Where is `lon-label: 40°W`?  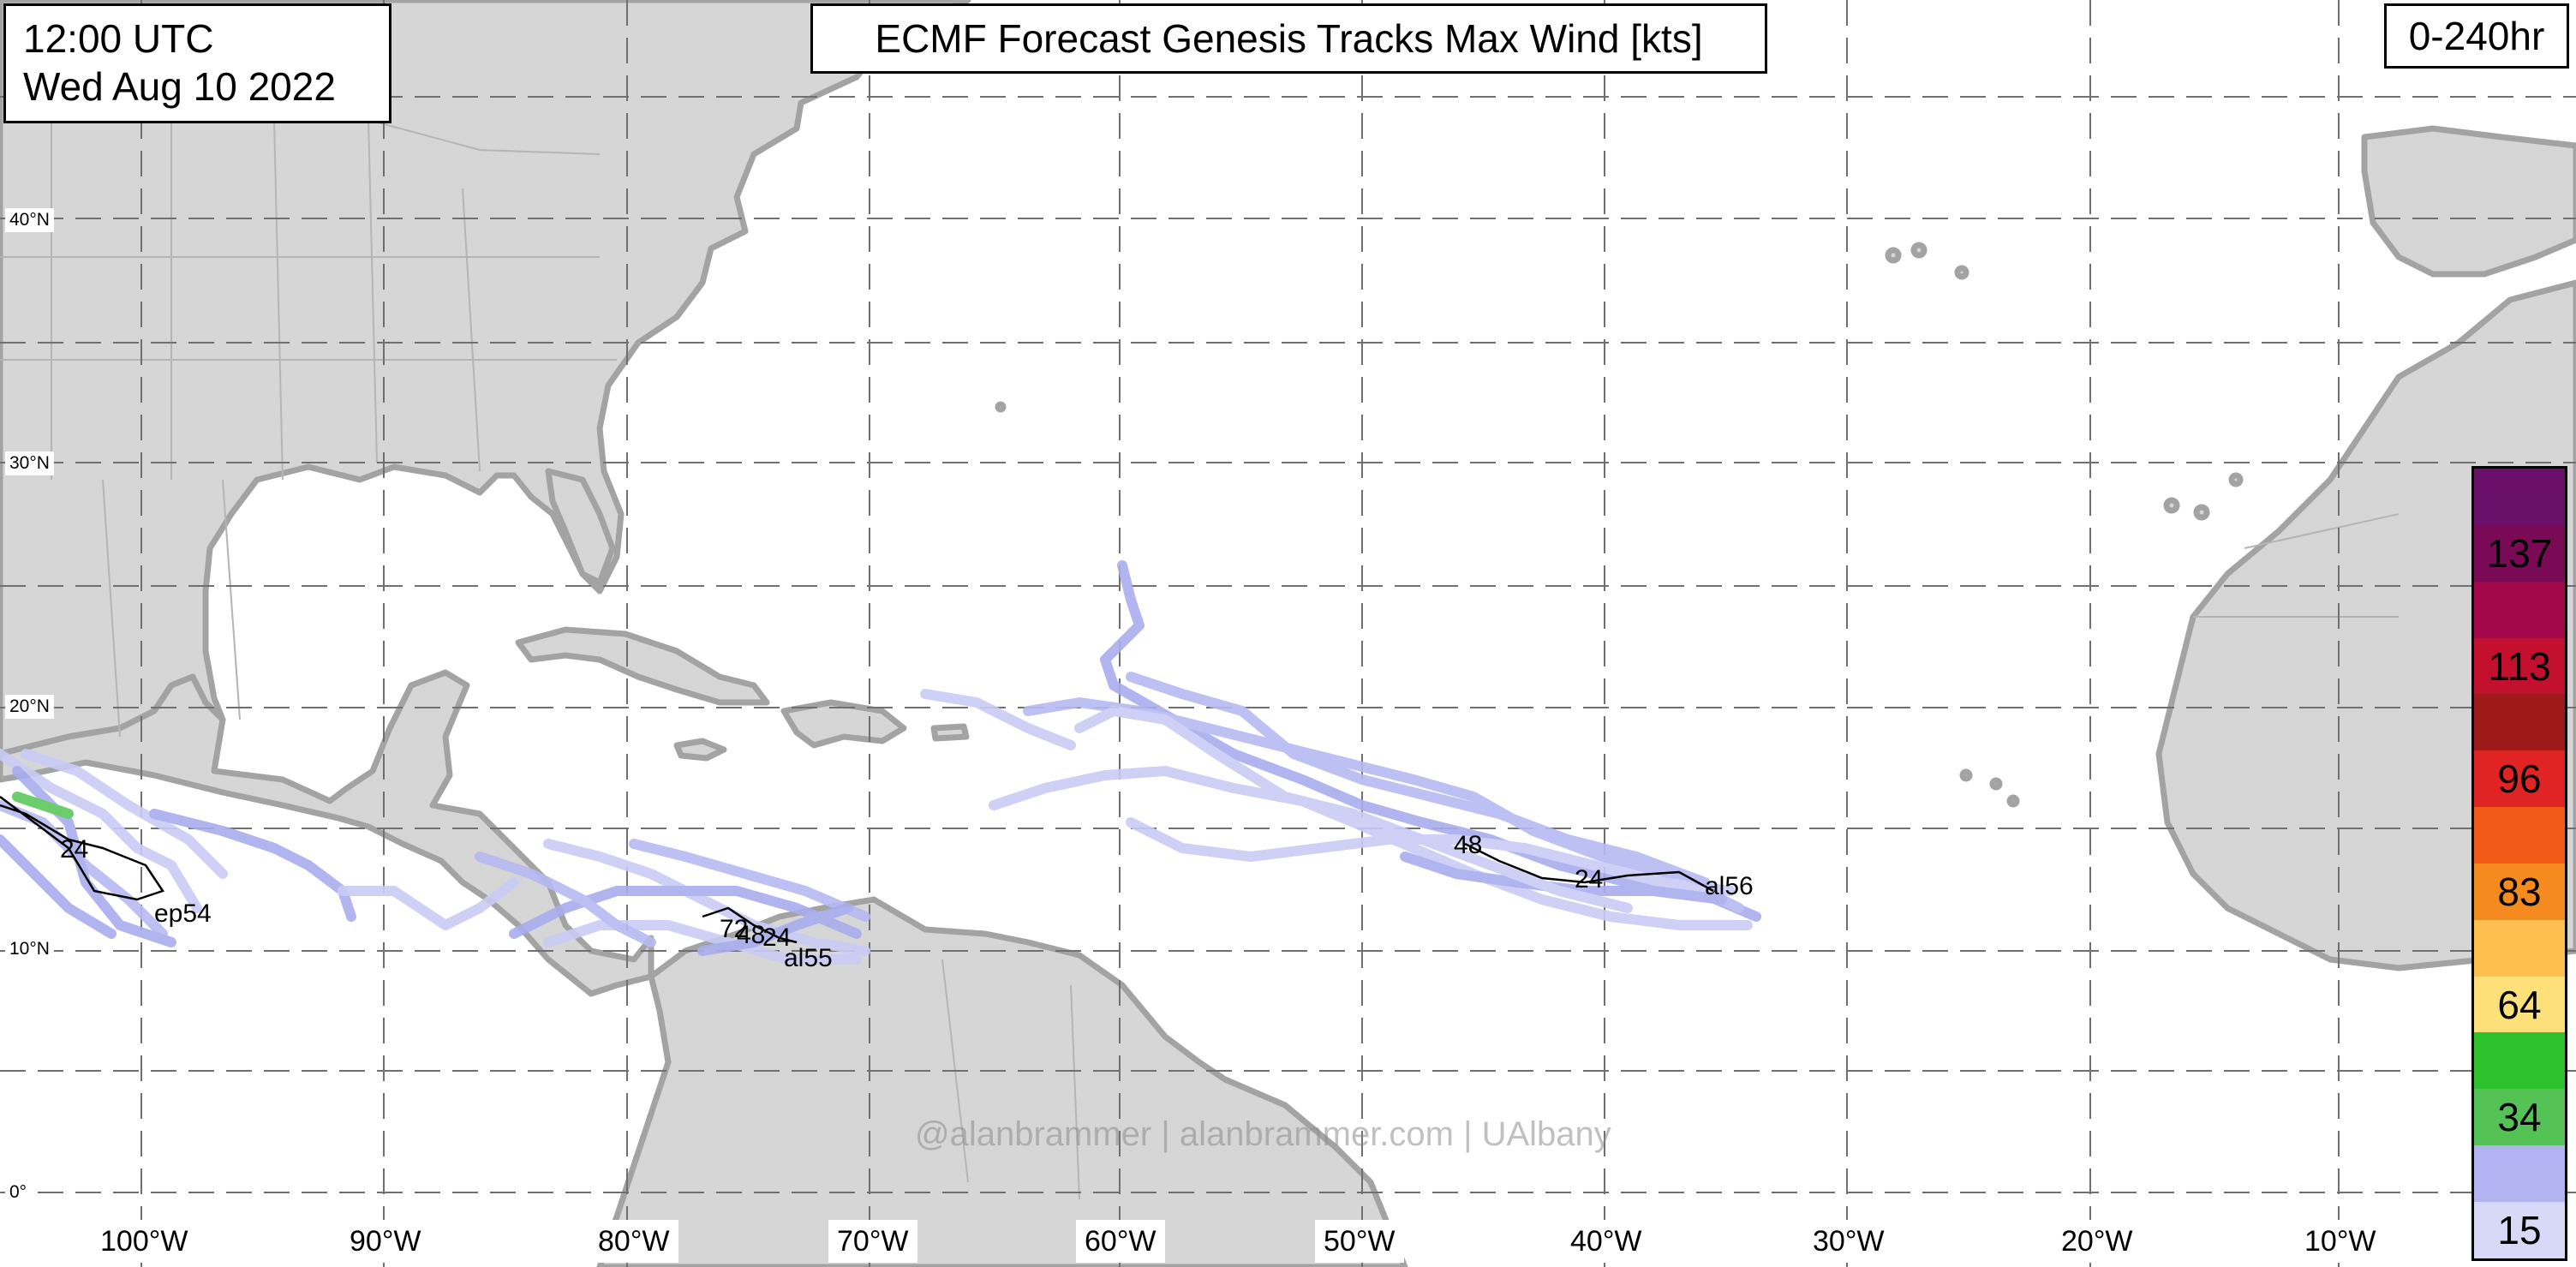
lon-label: 40°W is located at coordinates (1607, 1241).